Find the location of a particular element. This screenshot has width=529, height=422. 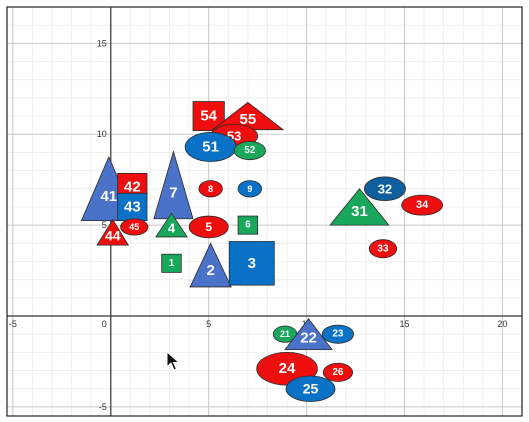

marker-3: 3 is located at coordinates (251, 263).